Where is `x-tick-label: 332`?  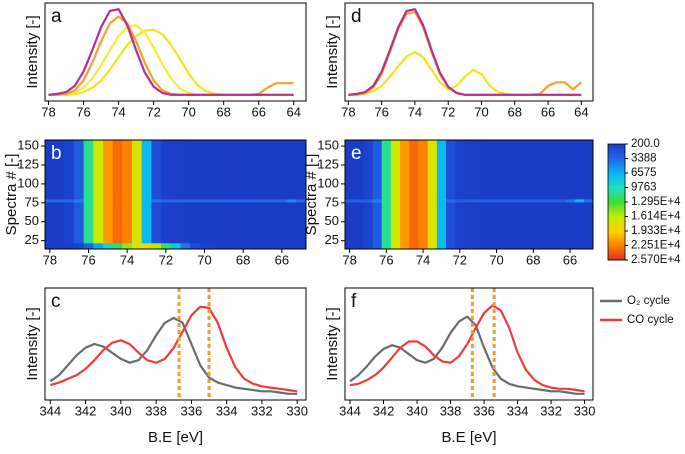 x-tick-label: 332 is located at coordinates (551, 410).